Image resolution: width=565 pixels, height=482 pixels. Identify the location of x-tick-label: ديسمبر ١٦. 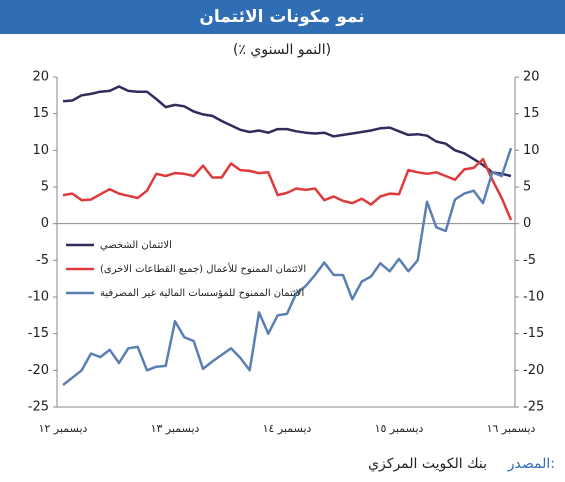
(511, 428).